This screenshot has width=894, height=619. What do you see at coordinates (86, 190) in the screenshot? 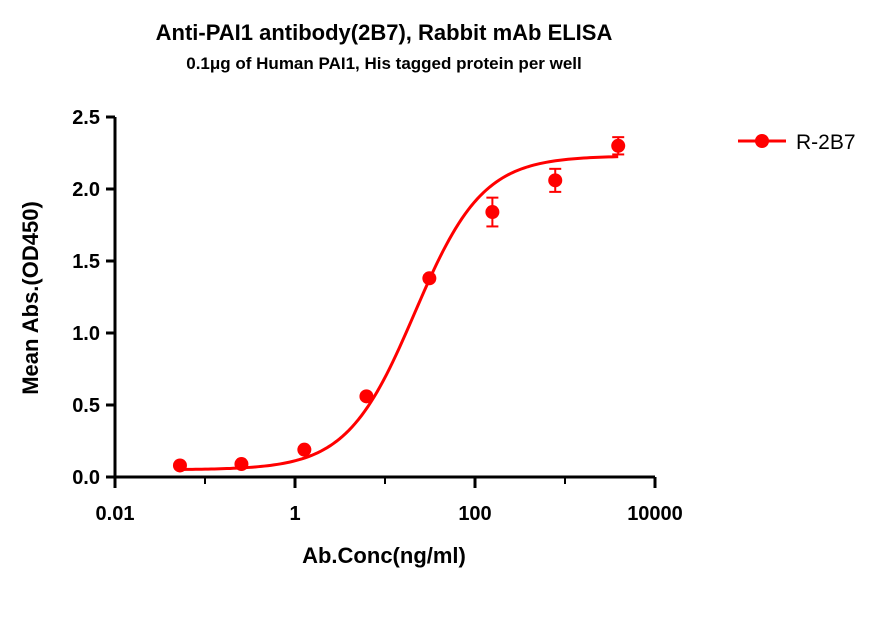
I see `y-tick-label: 2.0` at bounding box center [86, 190].